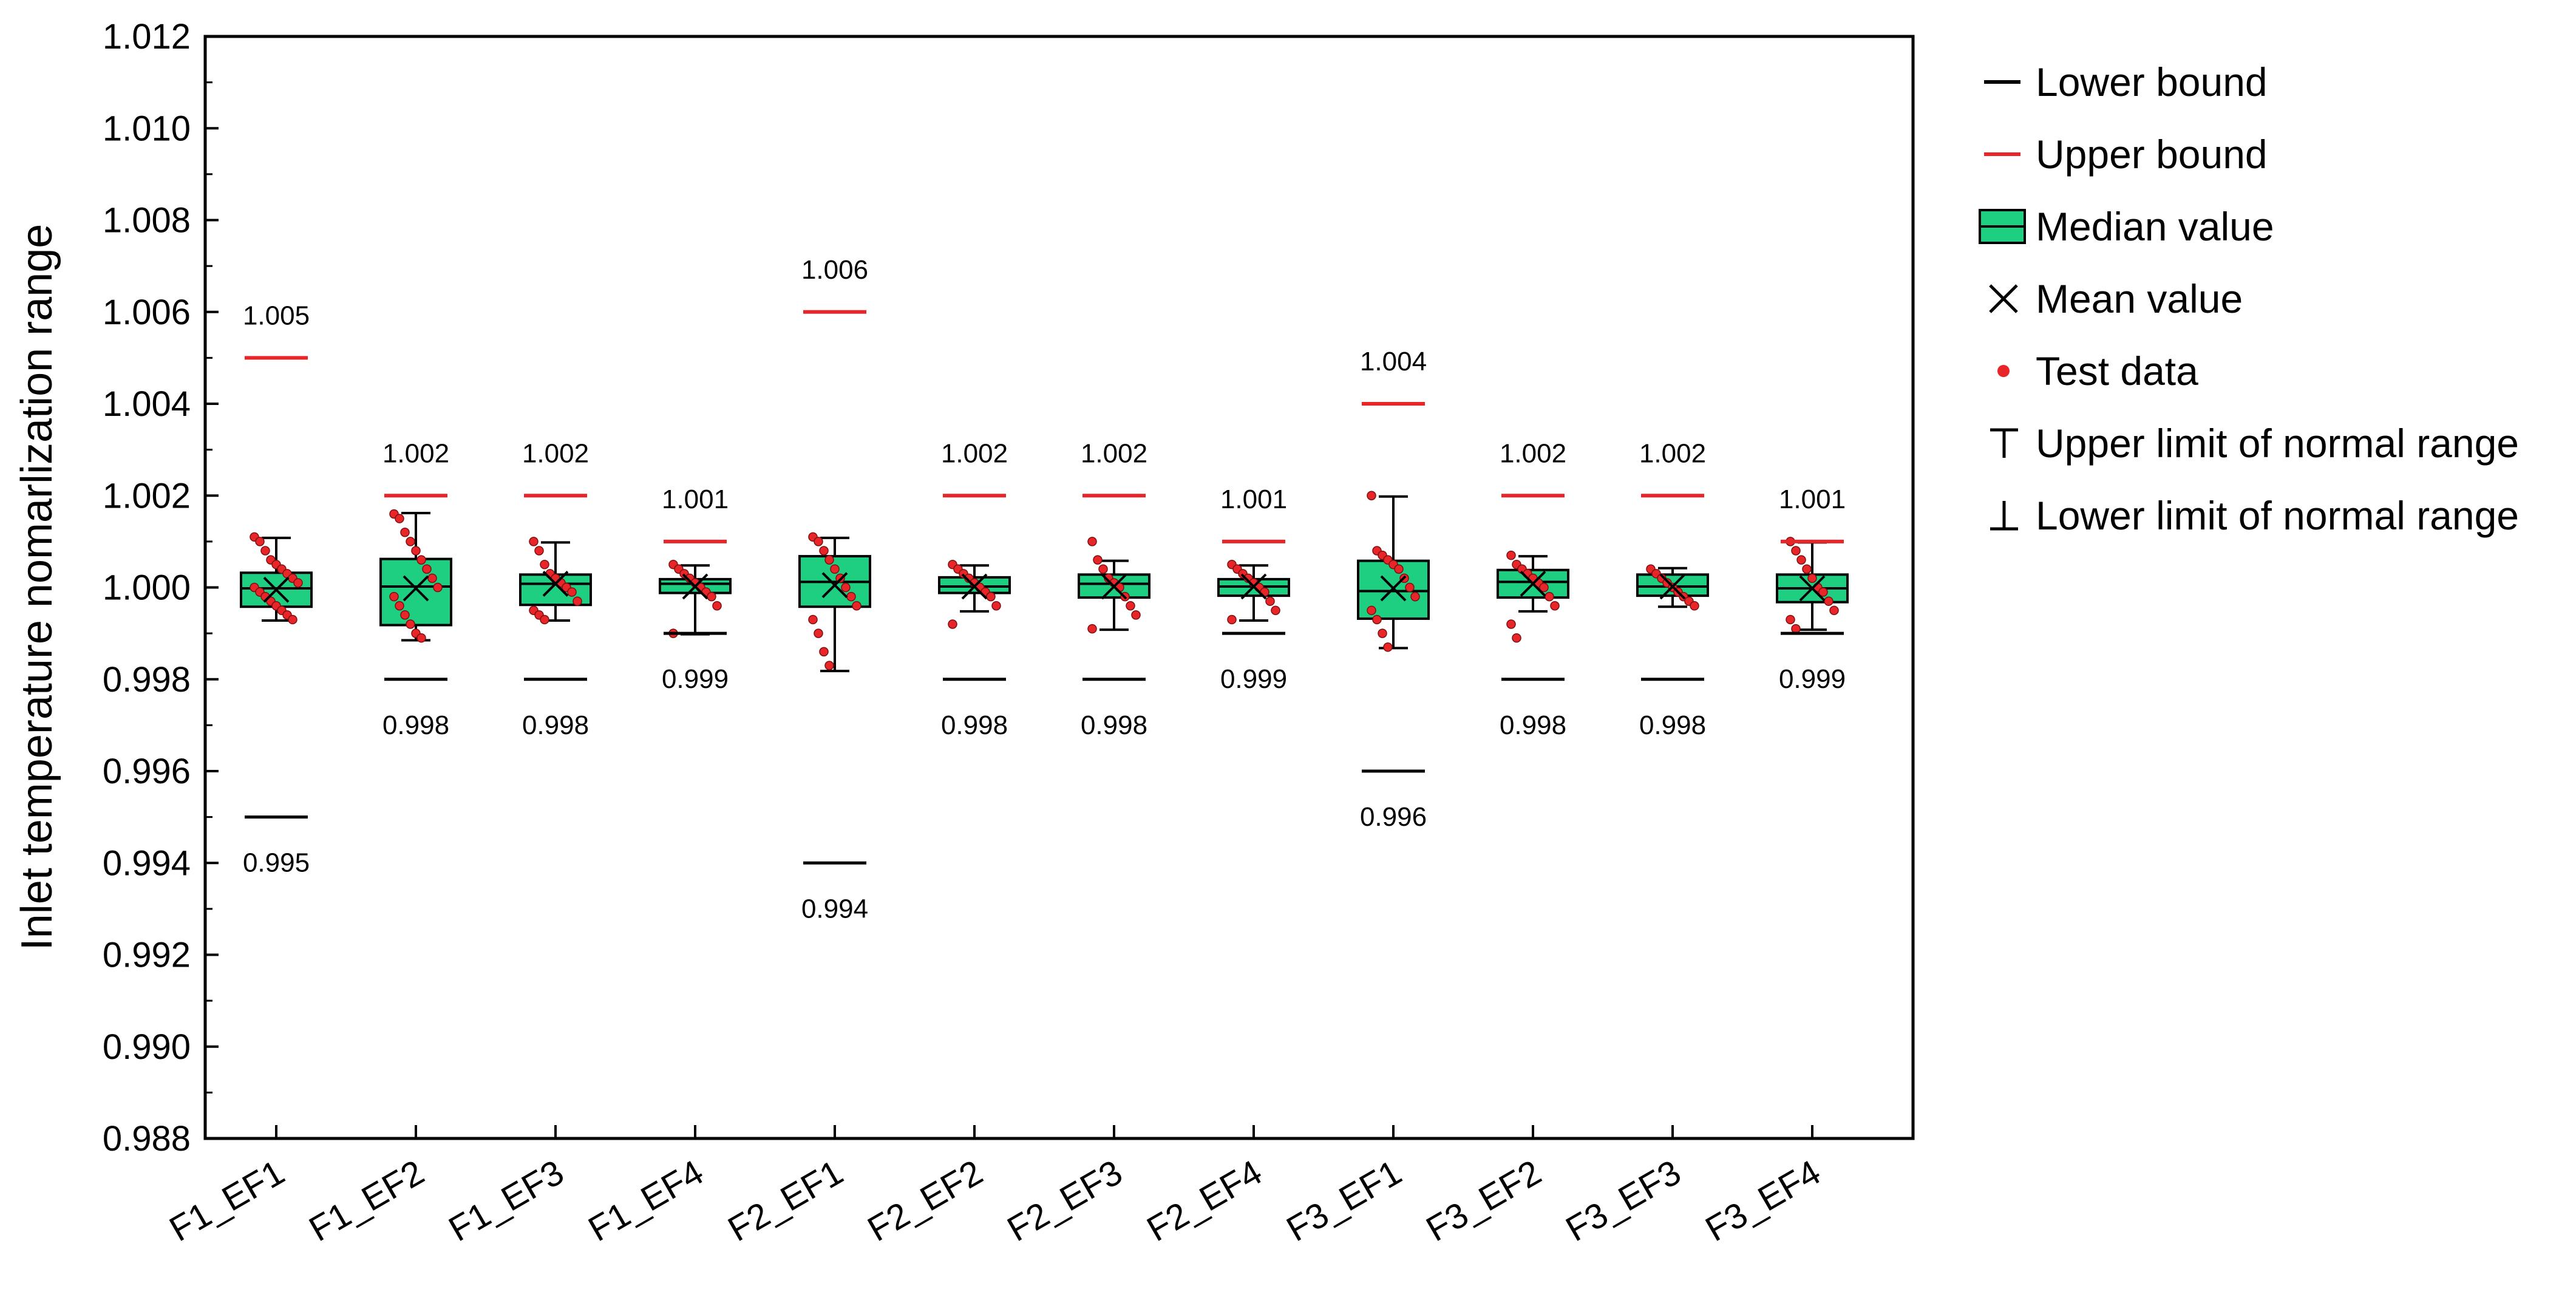 This screenshot has height=1303, width=2576. What do you see at coordinates (2116, 298) in the screenshot?
I see `legend-item-mean: Mean value` at bounding box center [2116, 298].